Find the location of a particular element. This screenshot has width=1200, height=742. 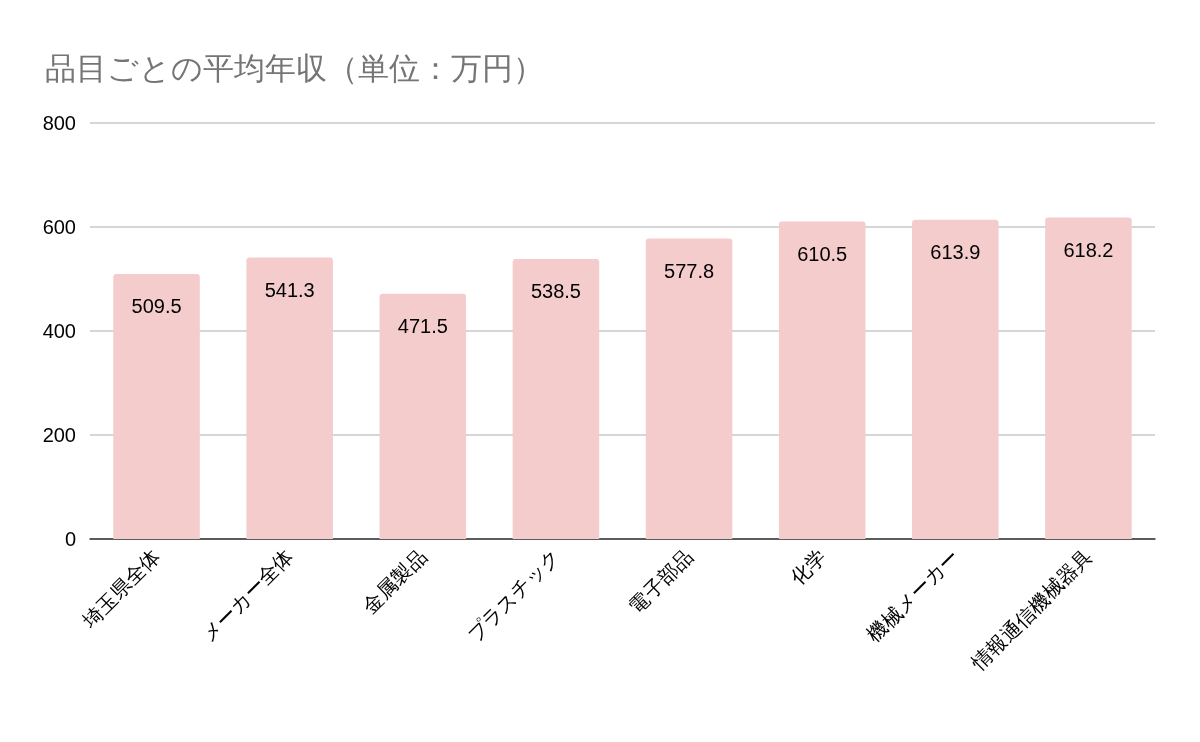

x-tick-label: 埼玉県全体 is located at coordinates (121, 589).